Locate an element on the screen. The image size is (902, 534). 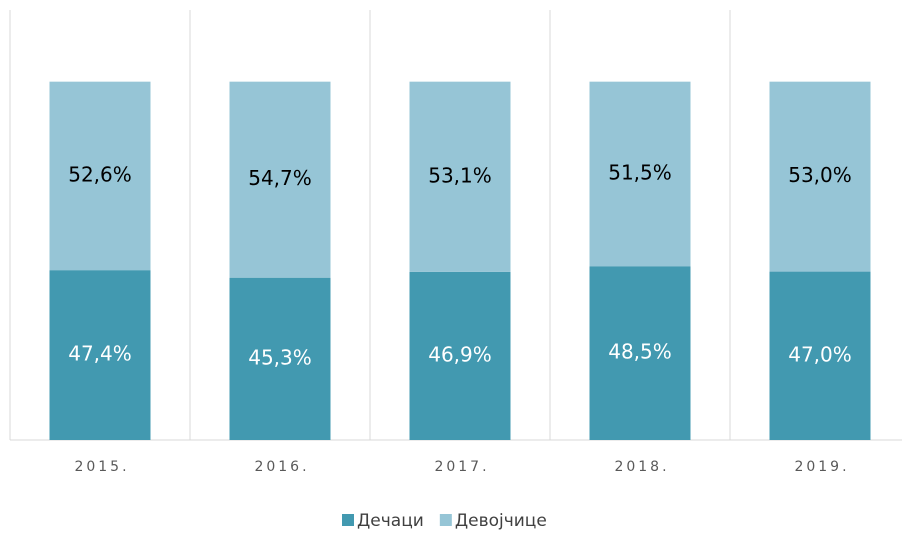
value-label: 52,6% is located at coordinates (100, 174).